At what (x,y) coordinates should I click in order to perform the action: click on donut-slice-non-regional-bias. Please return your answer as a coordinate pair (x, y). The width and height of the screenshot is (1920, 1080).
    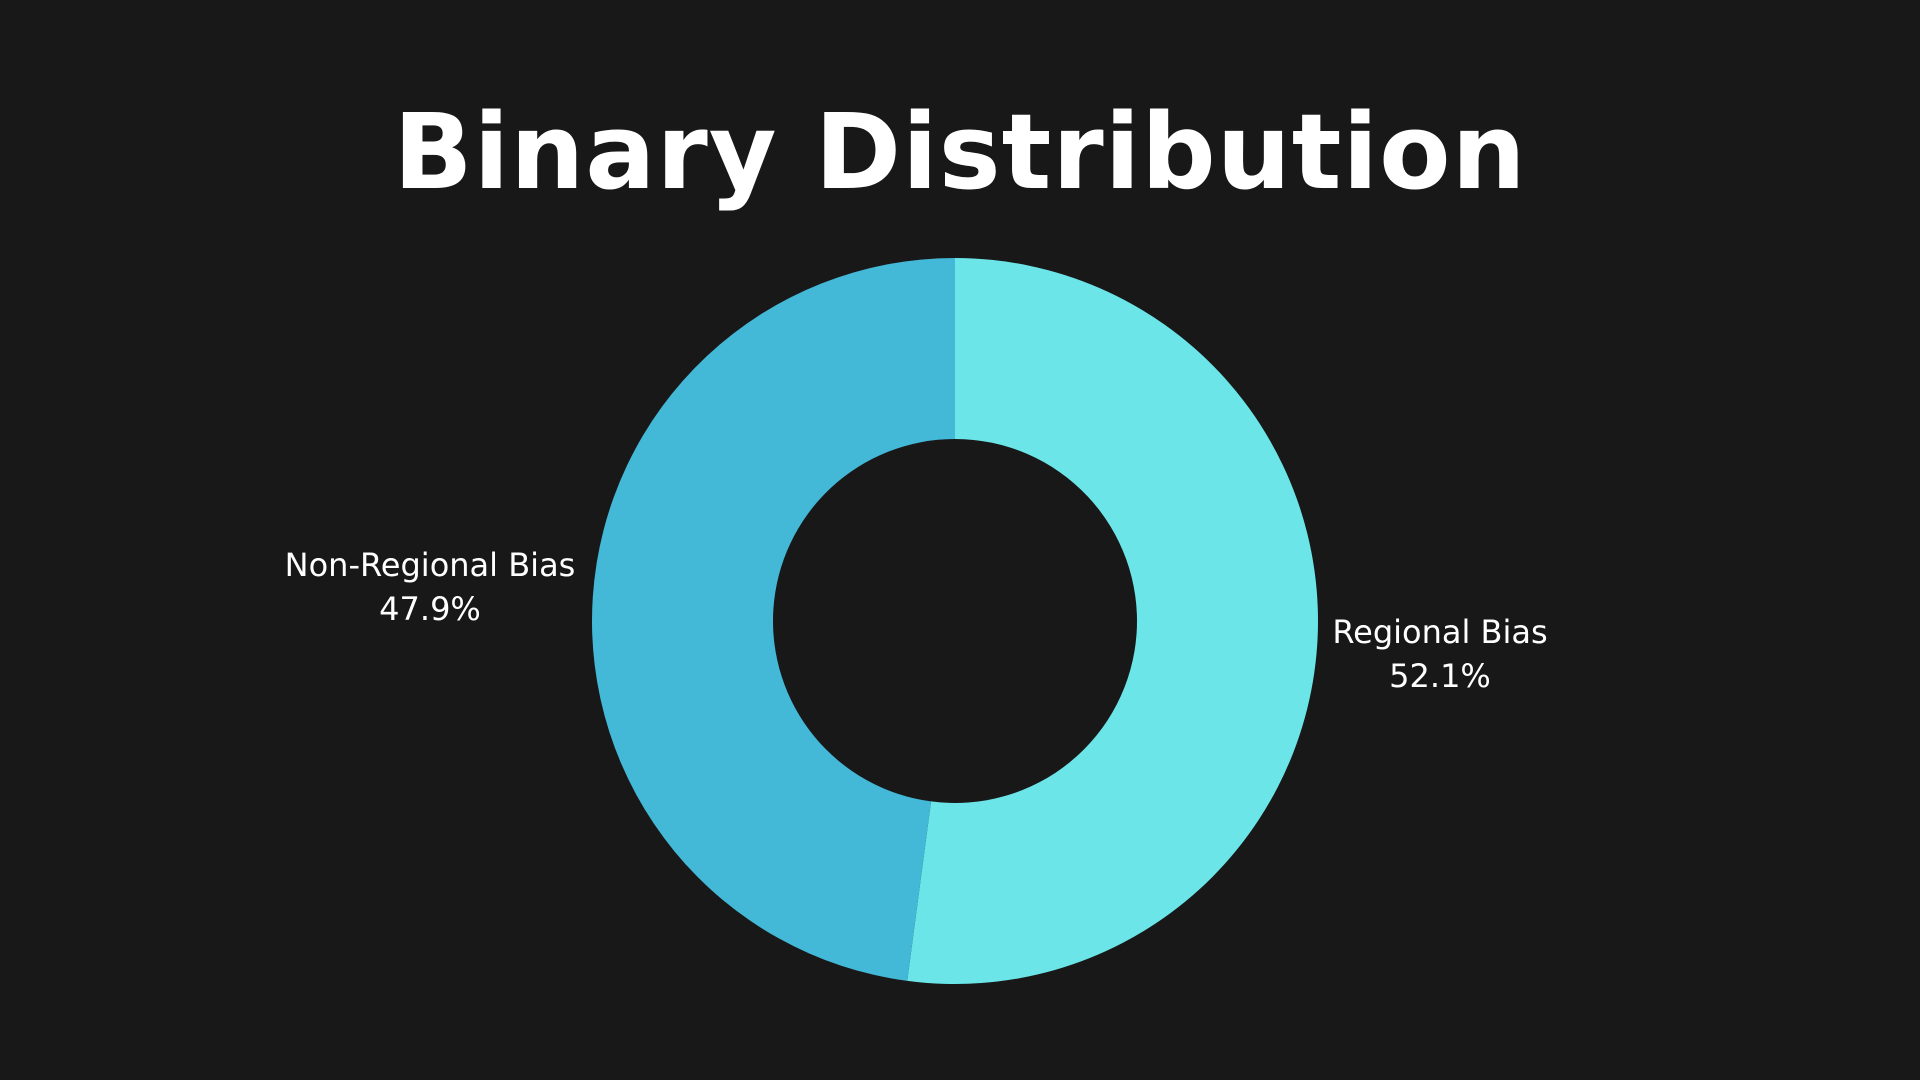
    Looking at the image, I should click on (773, 619).